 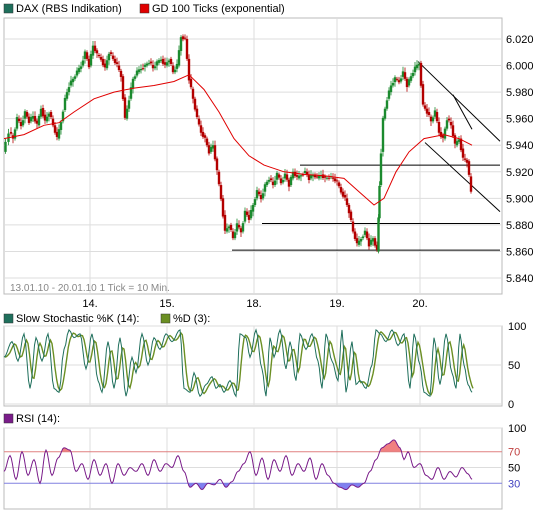 What do you see at coordinates (520, 226) in the screenshot?
I see `y-tick-label: 5.880` at bounding box center [520, 226].